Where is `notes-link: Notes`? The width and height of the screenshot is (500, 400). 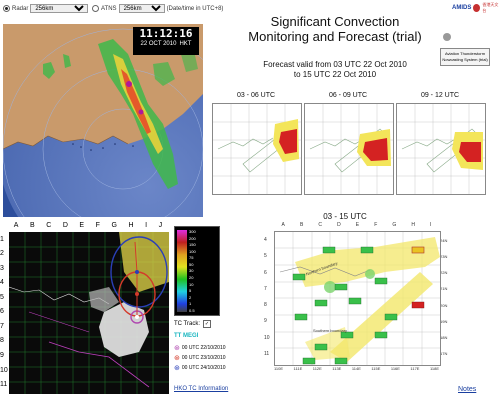
notes-link: Notes is located at coordinates (467, 389).